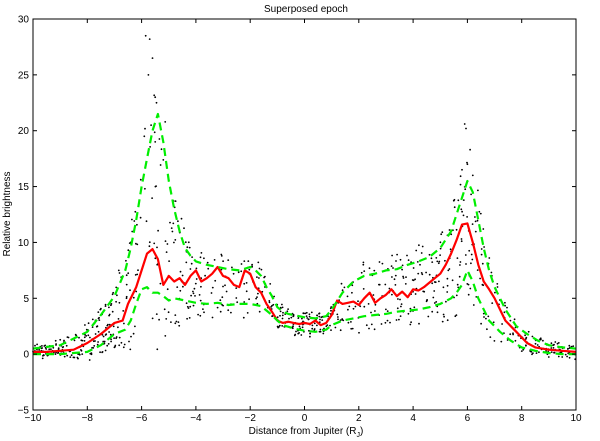 The image size is (600, 441). I want to click on y-tick-label: 0, so click(26, 355).